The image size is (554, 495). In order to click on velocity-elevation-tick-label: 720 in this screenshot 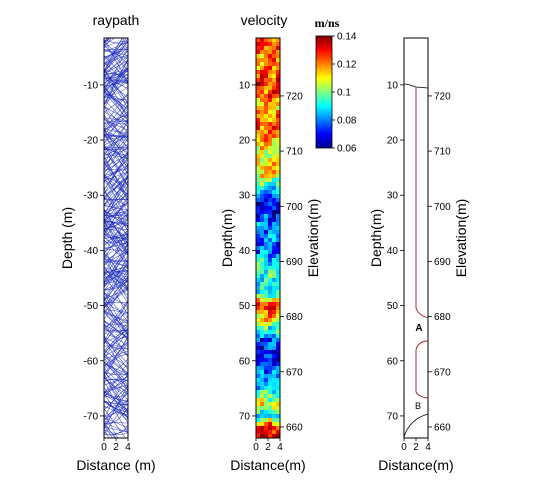, I will do `click(294, 96)`.